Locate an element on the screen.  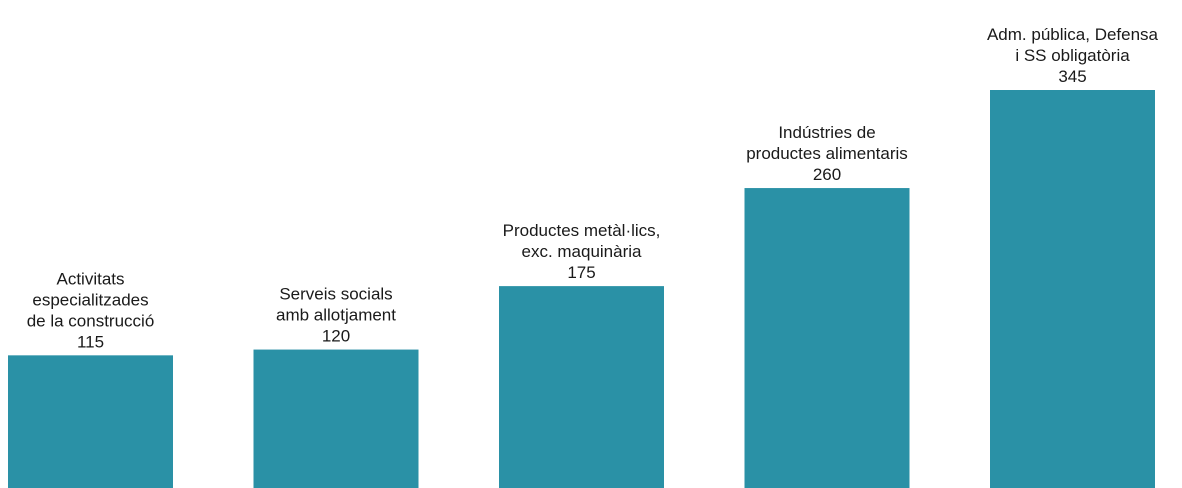
category-label-1-line-1: Activitats is located at coordinates (90, 278).